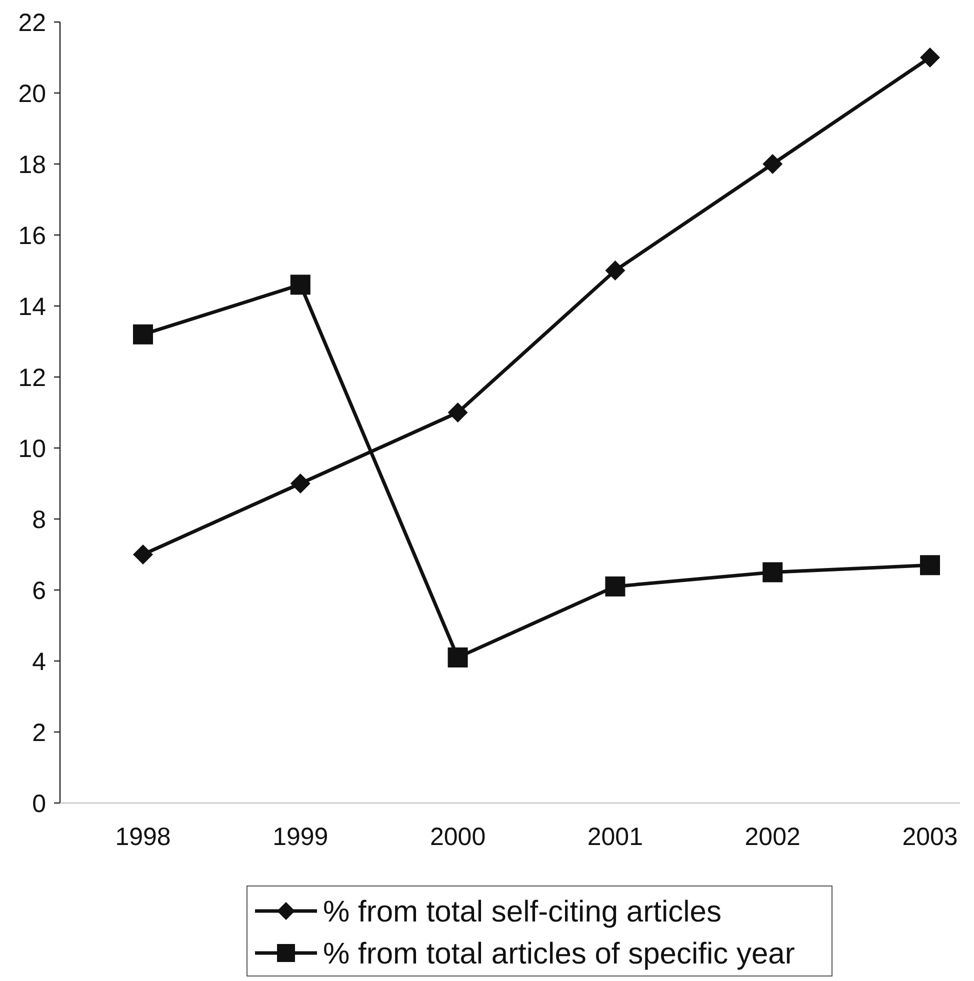  I want to click on y-tick-label: 6, so click(39, 590).